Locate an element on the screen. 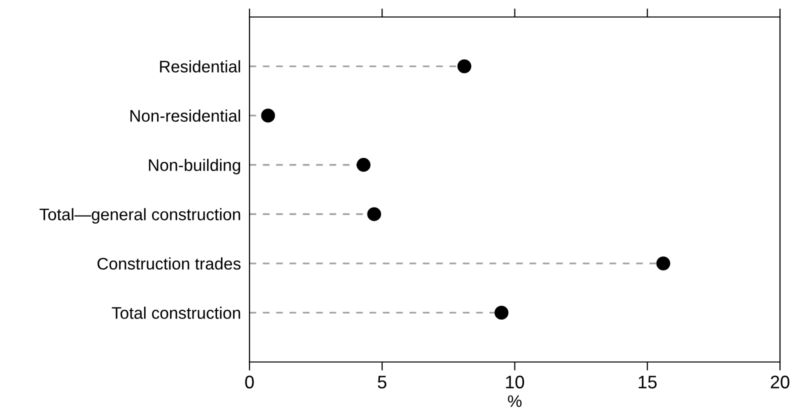  y-tick-label: Non-residential is located at coordinates (185, 116).